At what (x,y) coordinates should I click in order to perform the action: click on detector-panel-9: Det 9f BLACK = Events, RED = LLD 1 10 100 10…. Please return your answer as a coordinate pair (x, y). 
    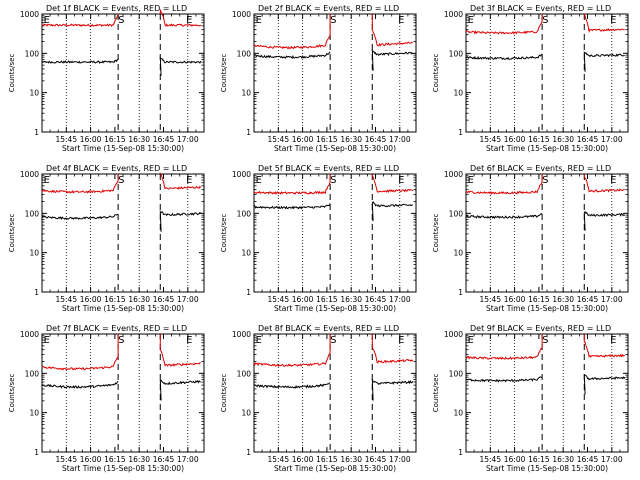
    Looking at the image, I should click on (530, 398).